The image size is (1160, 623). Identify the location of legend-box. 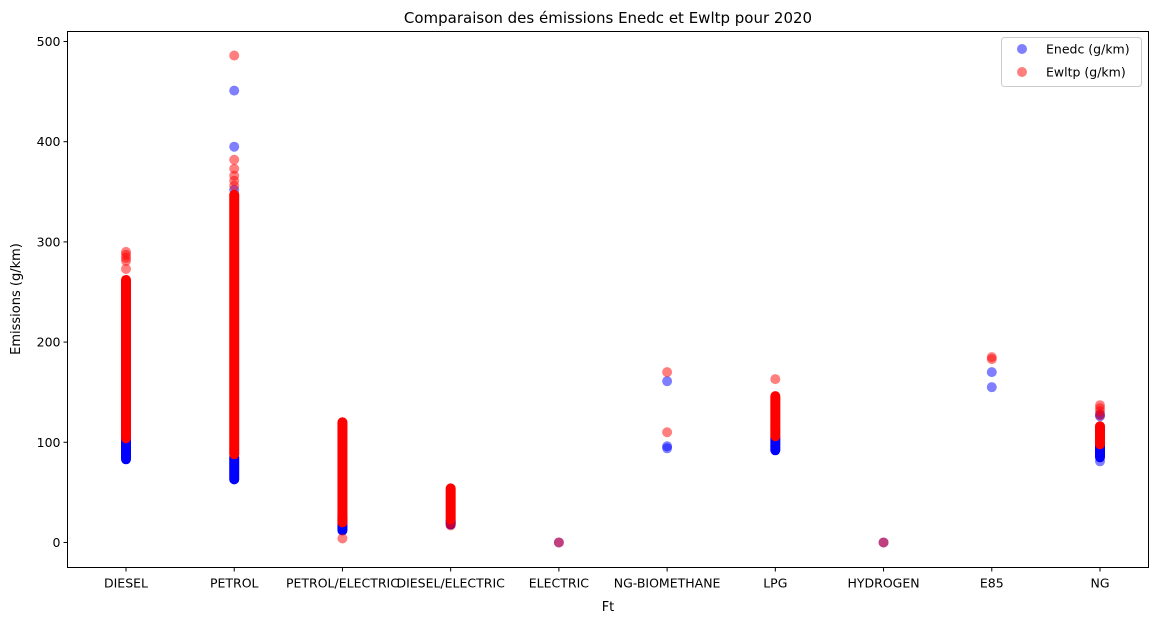
(1071, 62).